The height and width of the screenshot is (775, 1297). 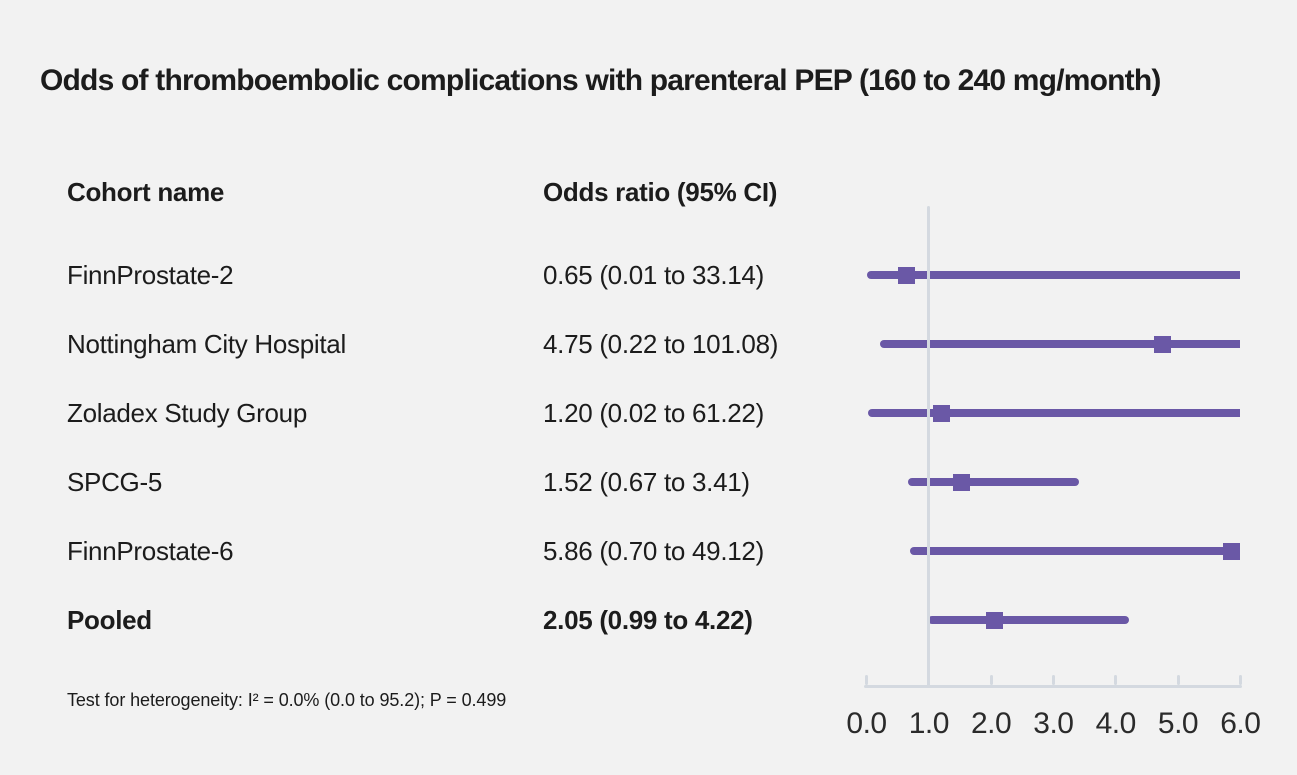 I want to click on x-axis-tick-label: 0.0, so click(x=866, y=723).